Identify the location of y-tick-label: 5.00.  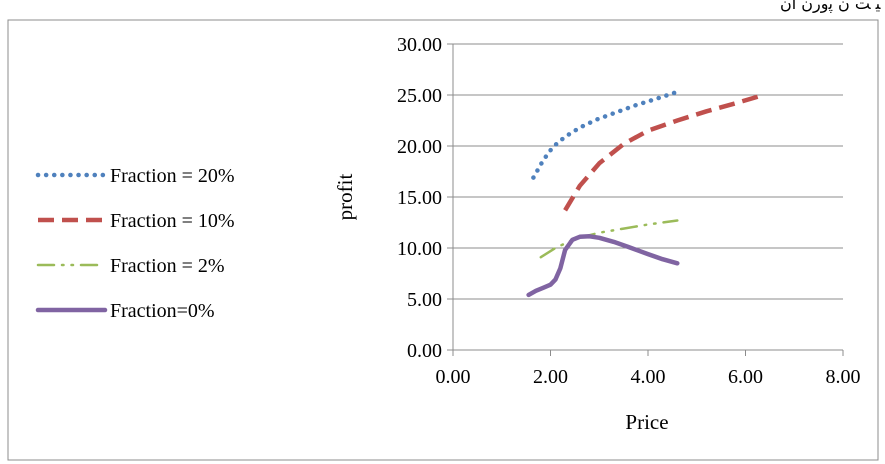
(424, 300).